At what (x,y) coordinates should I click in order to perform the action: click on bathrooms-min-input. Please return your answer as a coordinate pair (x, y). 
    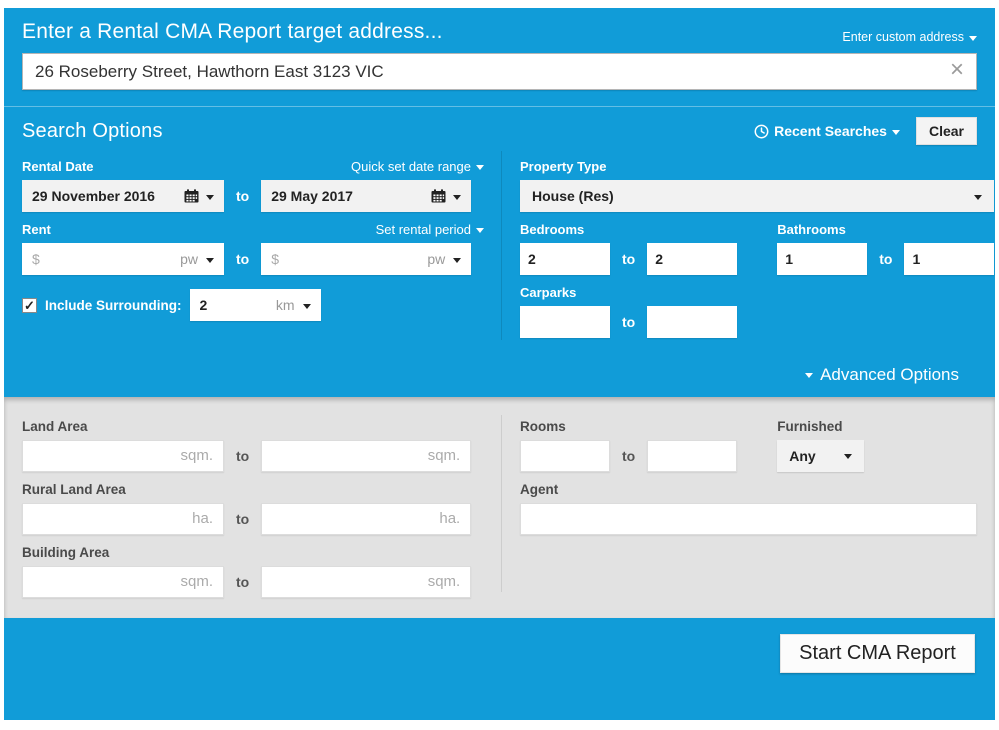
    Looking at the image, I should click on (822, 259).